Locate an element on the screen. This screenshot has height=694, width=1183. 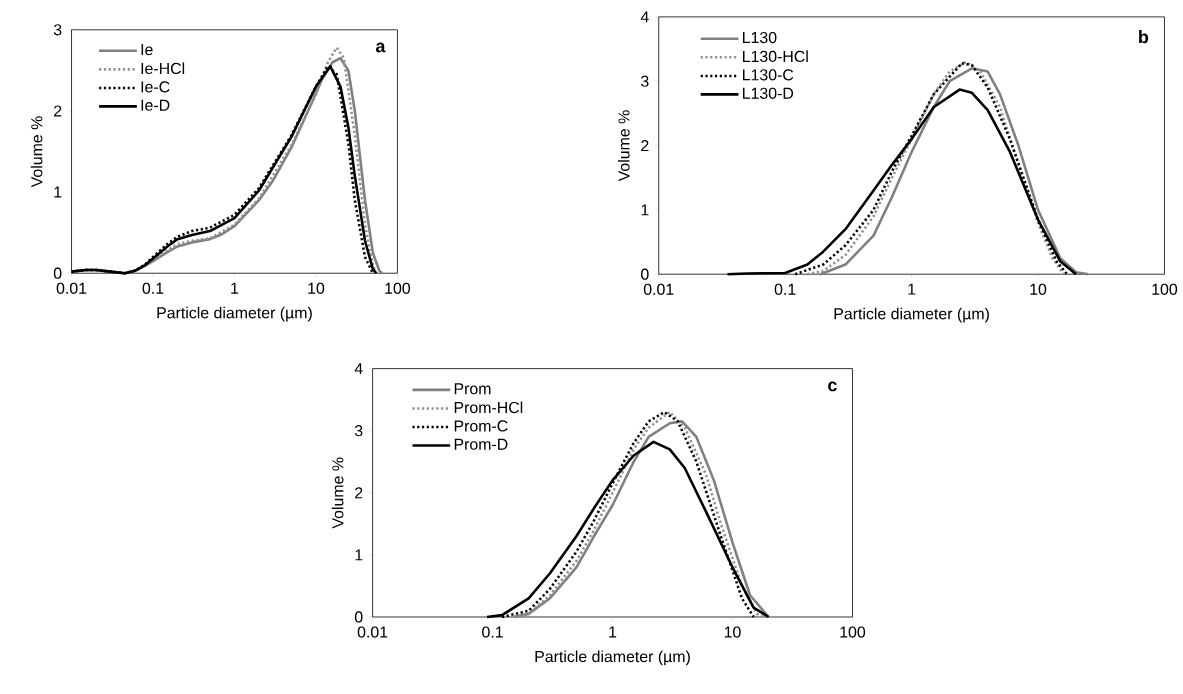
annotation: c is located at coordinates (832, 386).